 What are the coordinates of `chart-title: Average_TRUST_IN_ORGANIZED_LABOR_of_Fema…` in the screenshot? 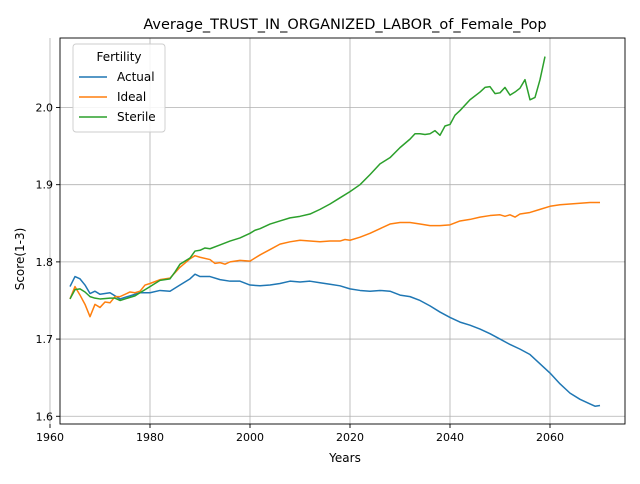 It's located at (344, 25).